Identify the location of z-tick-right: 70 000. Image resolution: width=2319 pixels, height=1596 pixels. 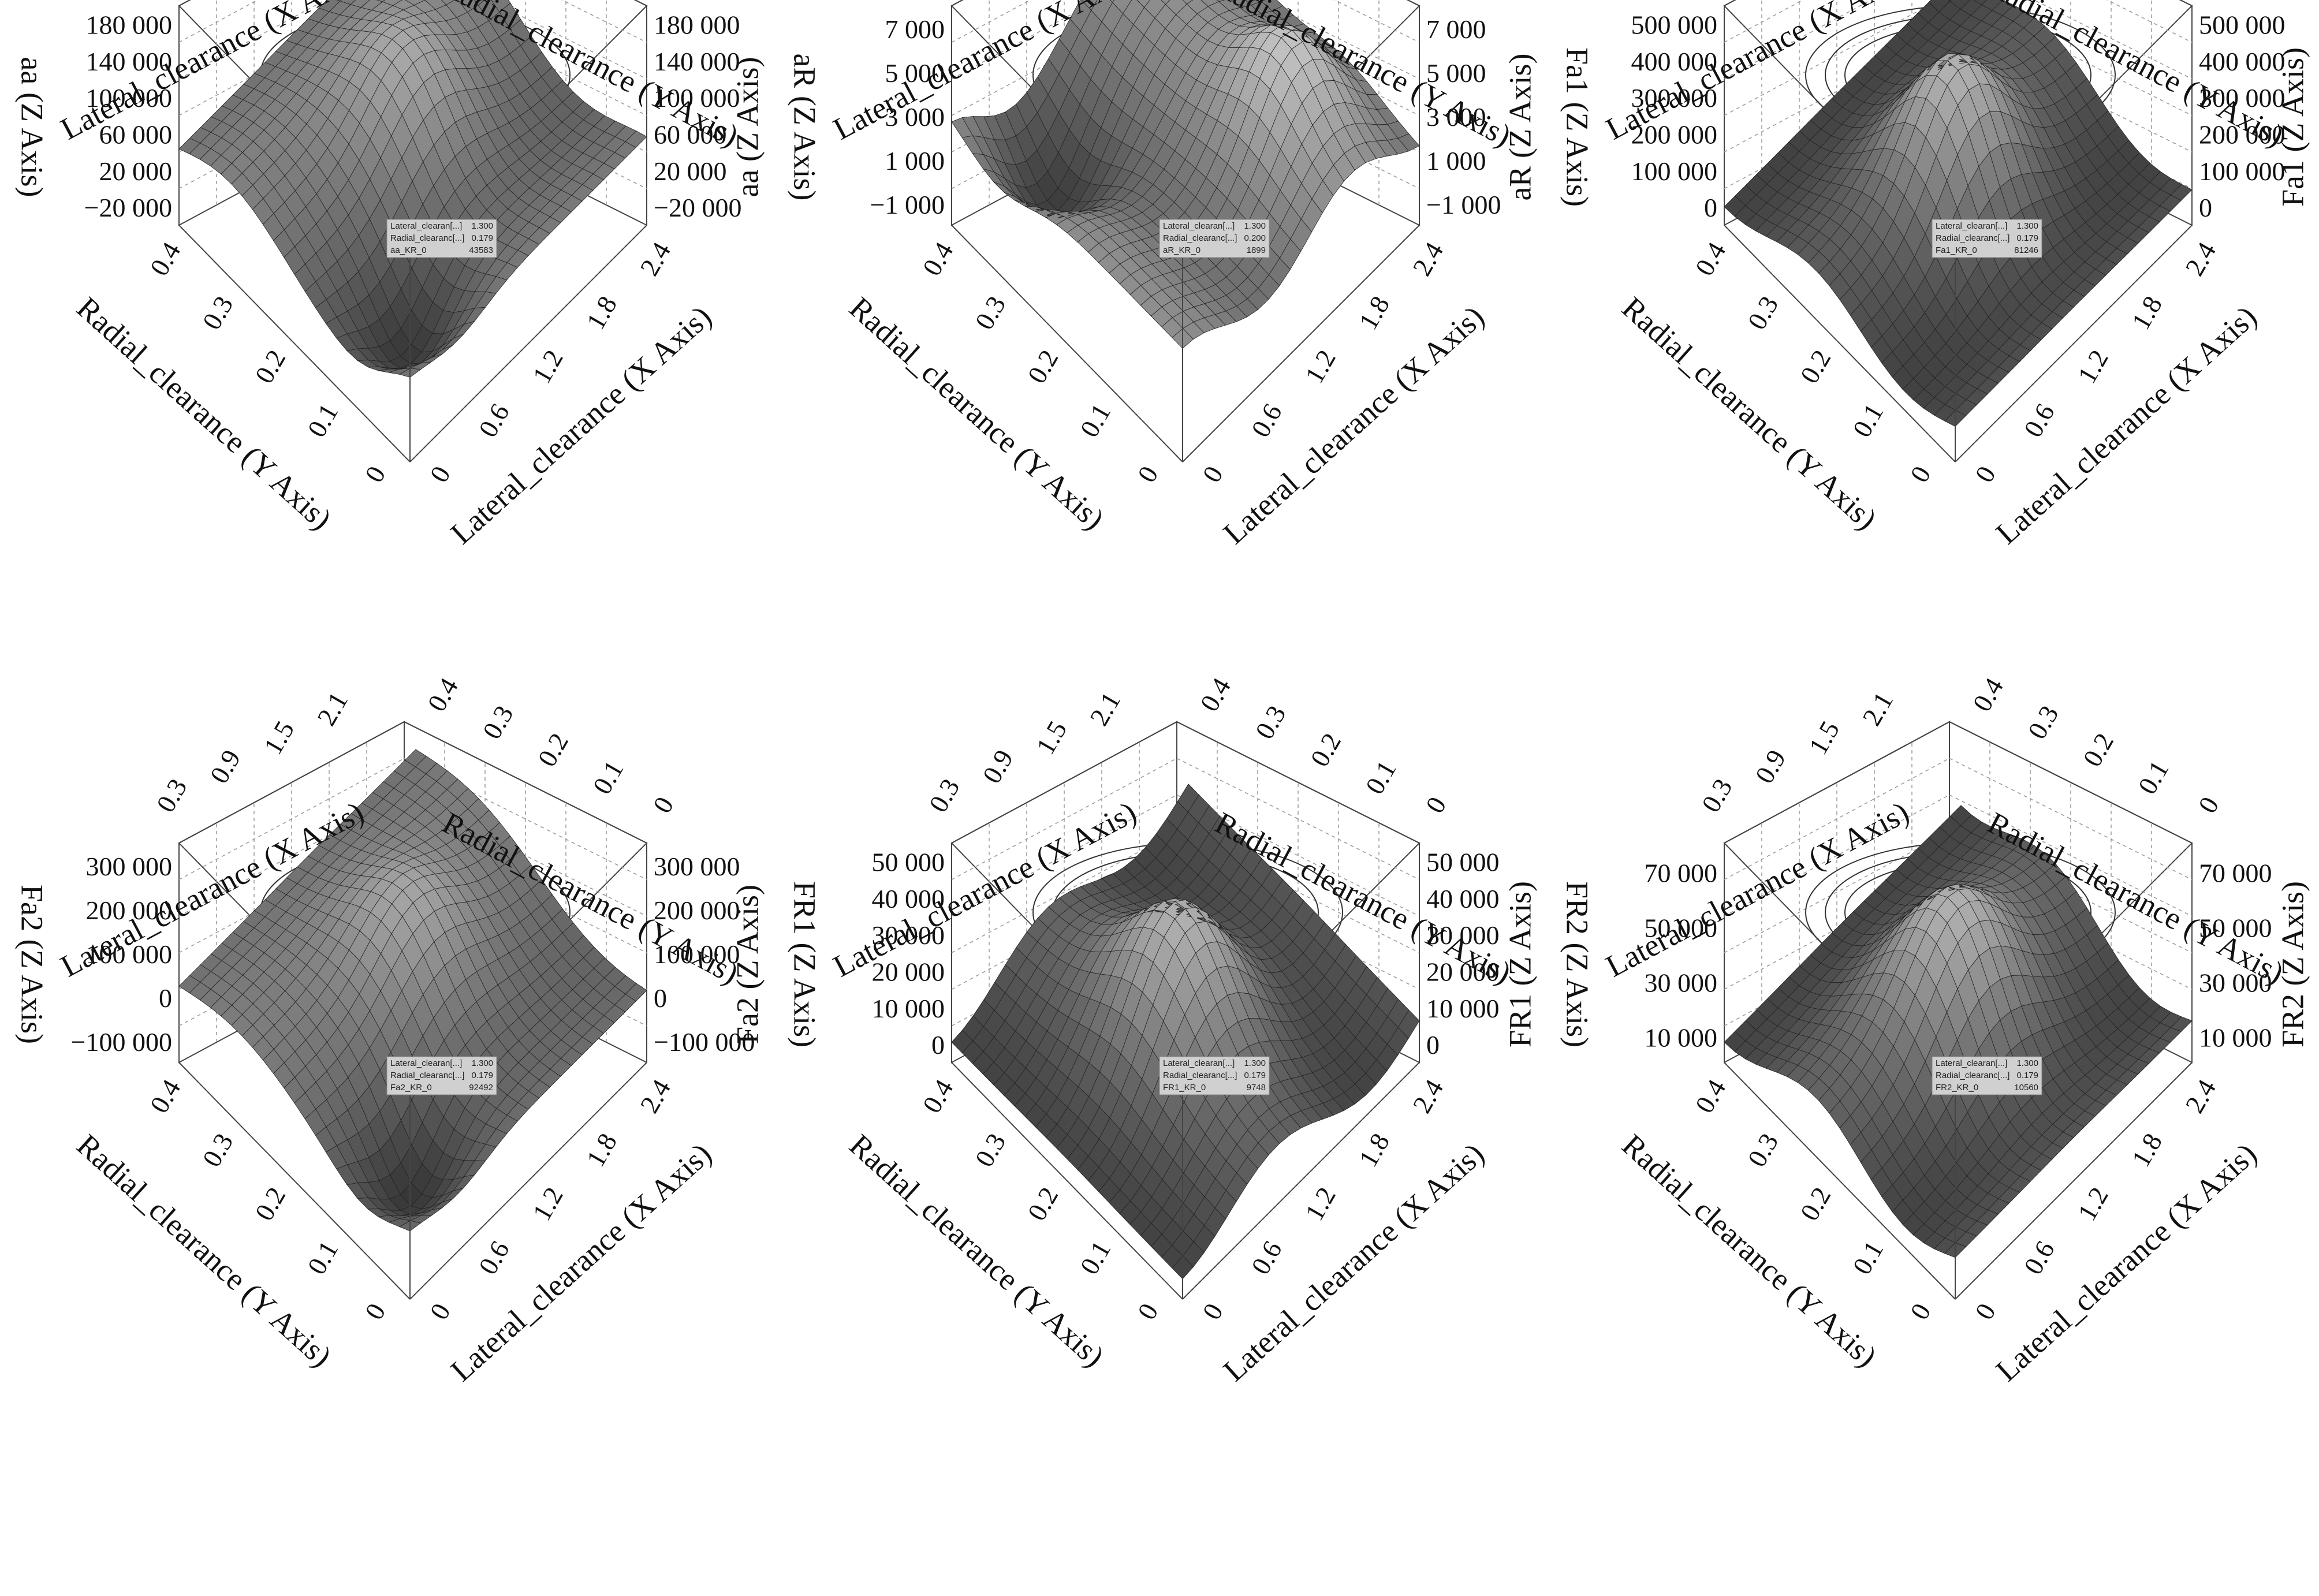
(2235, 873).